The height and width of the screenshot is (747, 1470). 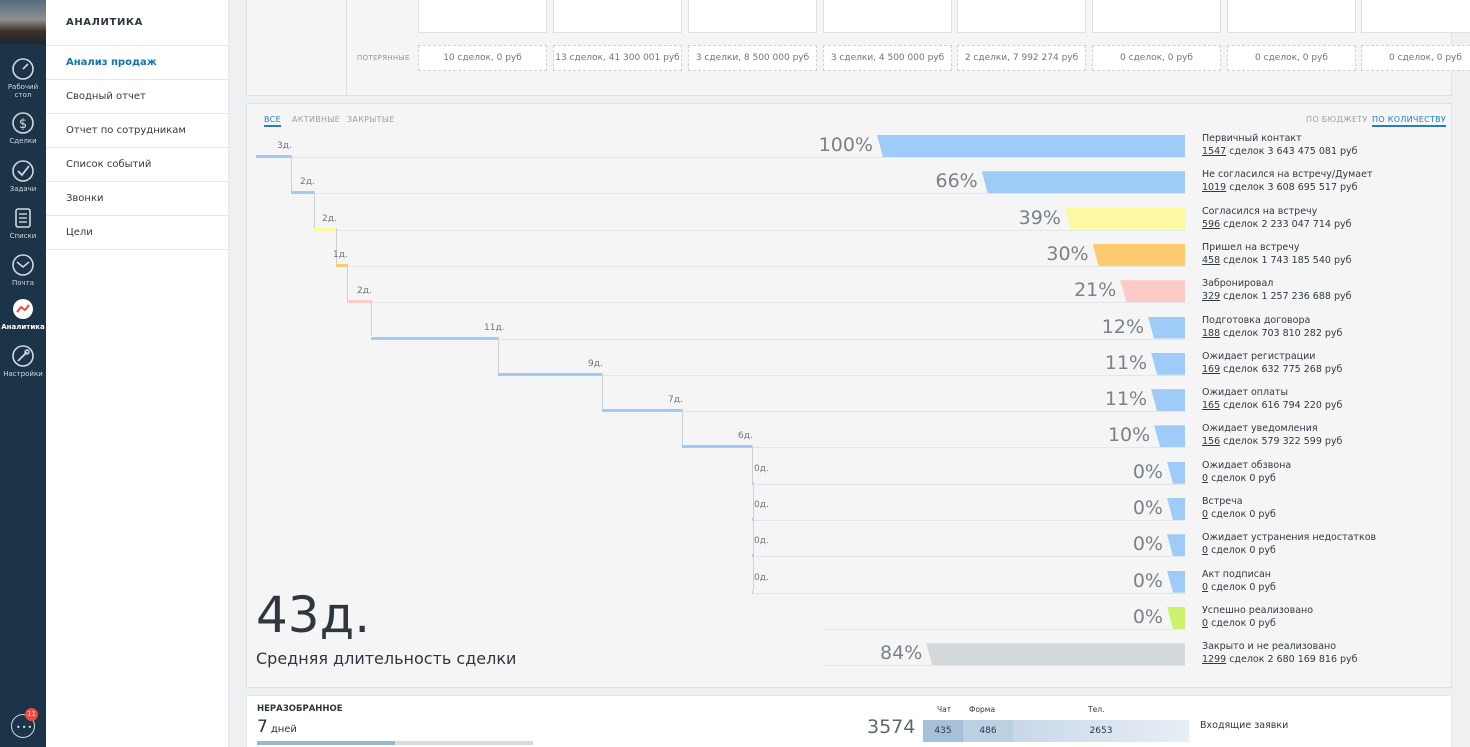 What do you see at coordinates (1211, 369) in the screenshot?
I see `funnel-stage-count-link: 169` at bounding box center [1211, 369].